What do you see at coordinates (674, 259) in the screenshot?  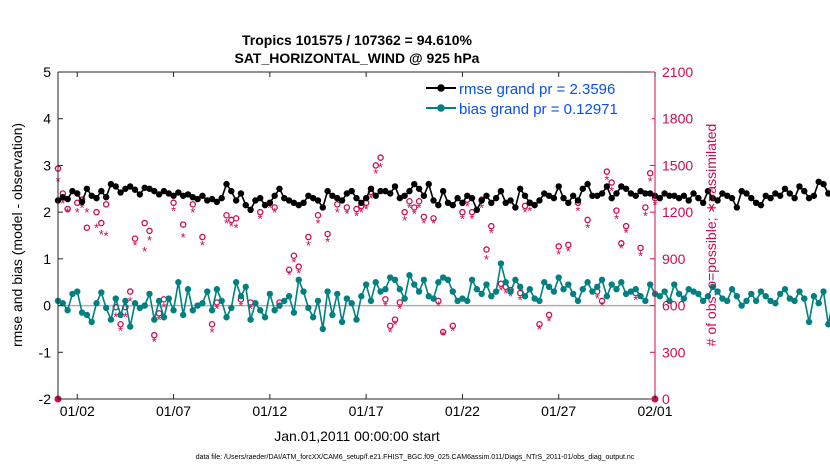 I see `y-right-tick-label: 900` at bounding box center [674, 259].